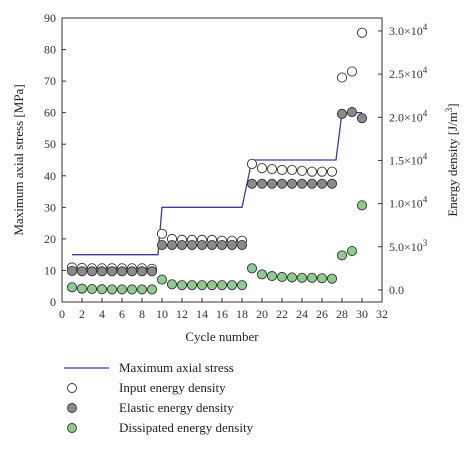 This screenshot has height=452, width=474. What do you see at coordinates (408, 159) in the screenshot?
I see `y2-tick-label: 1.5×10⁴` at bounding box center [408, 159].